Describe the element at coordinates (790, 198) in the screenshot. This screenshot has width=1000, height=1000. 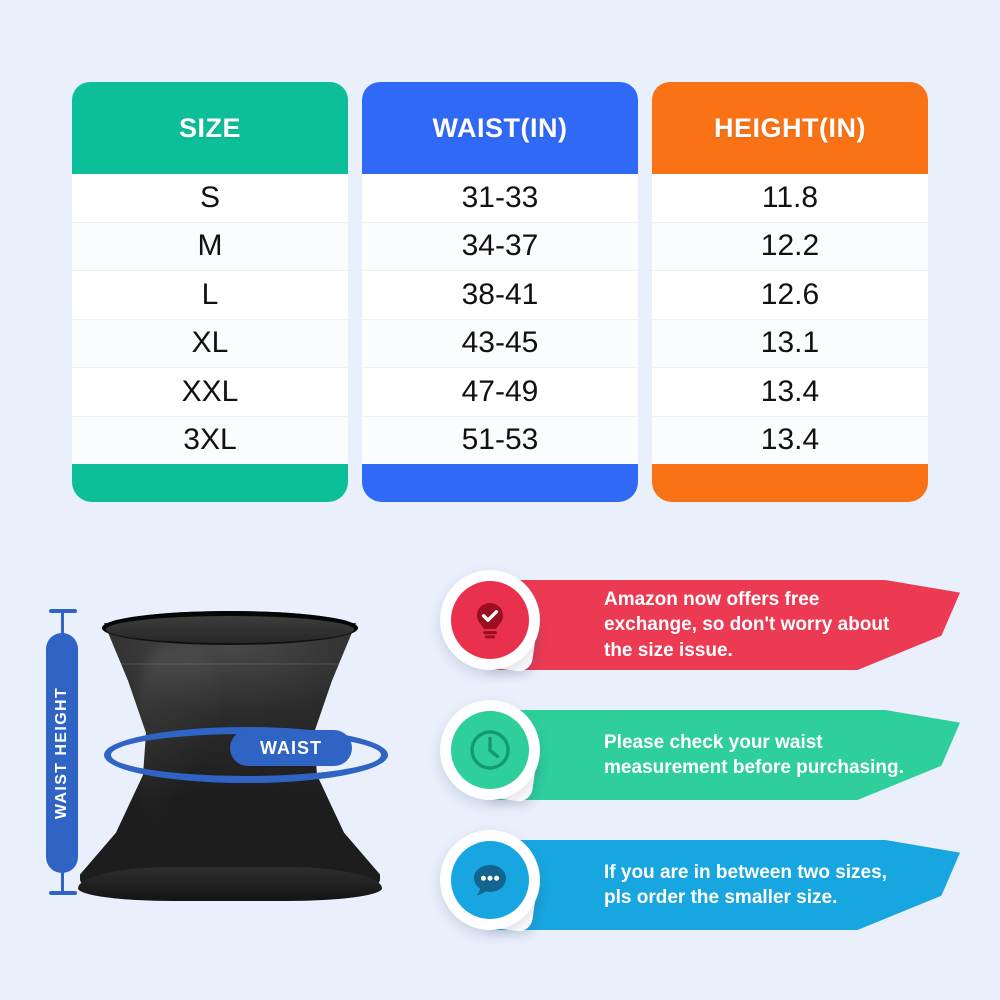
I see `table-cell: 11.8` at that location.